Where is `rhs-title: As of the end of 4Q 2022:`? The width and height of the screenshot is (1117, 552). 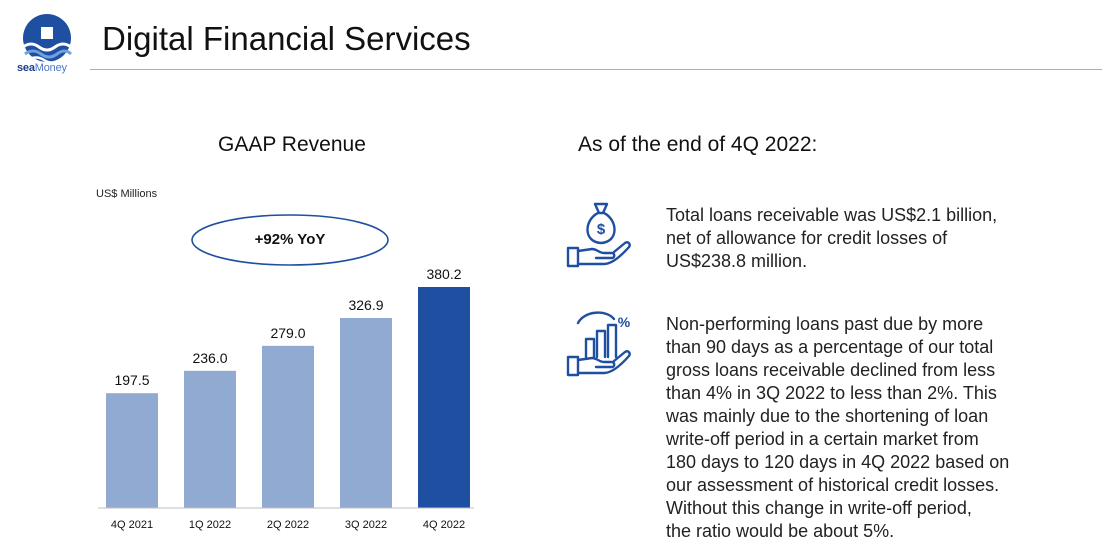
rhs-title: As of the end of 4Q 2022: is located at coordinates (698, 144).